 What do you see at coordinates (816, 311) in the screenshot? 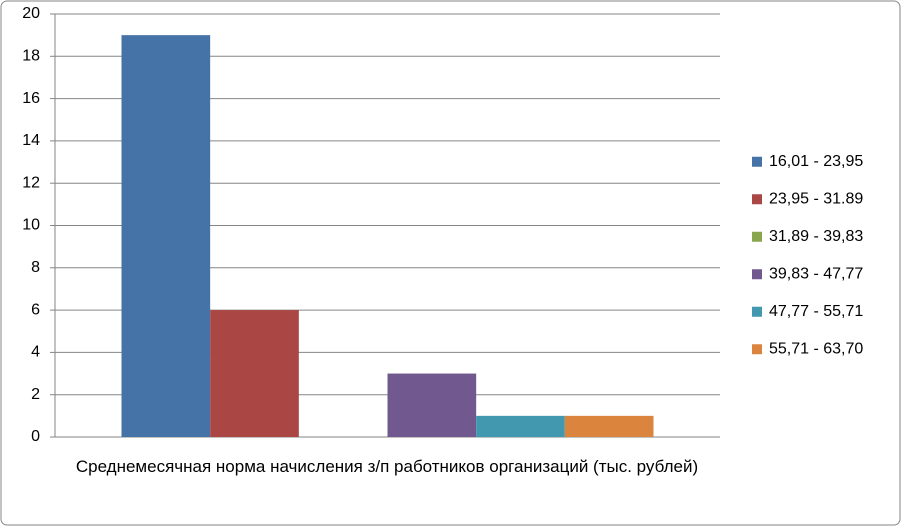
I see `legend-label: 47,77 - 55,71` at bounding box center [816, 311].